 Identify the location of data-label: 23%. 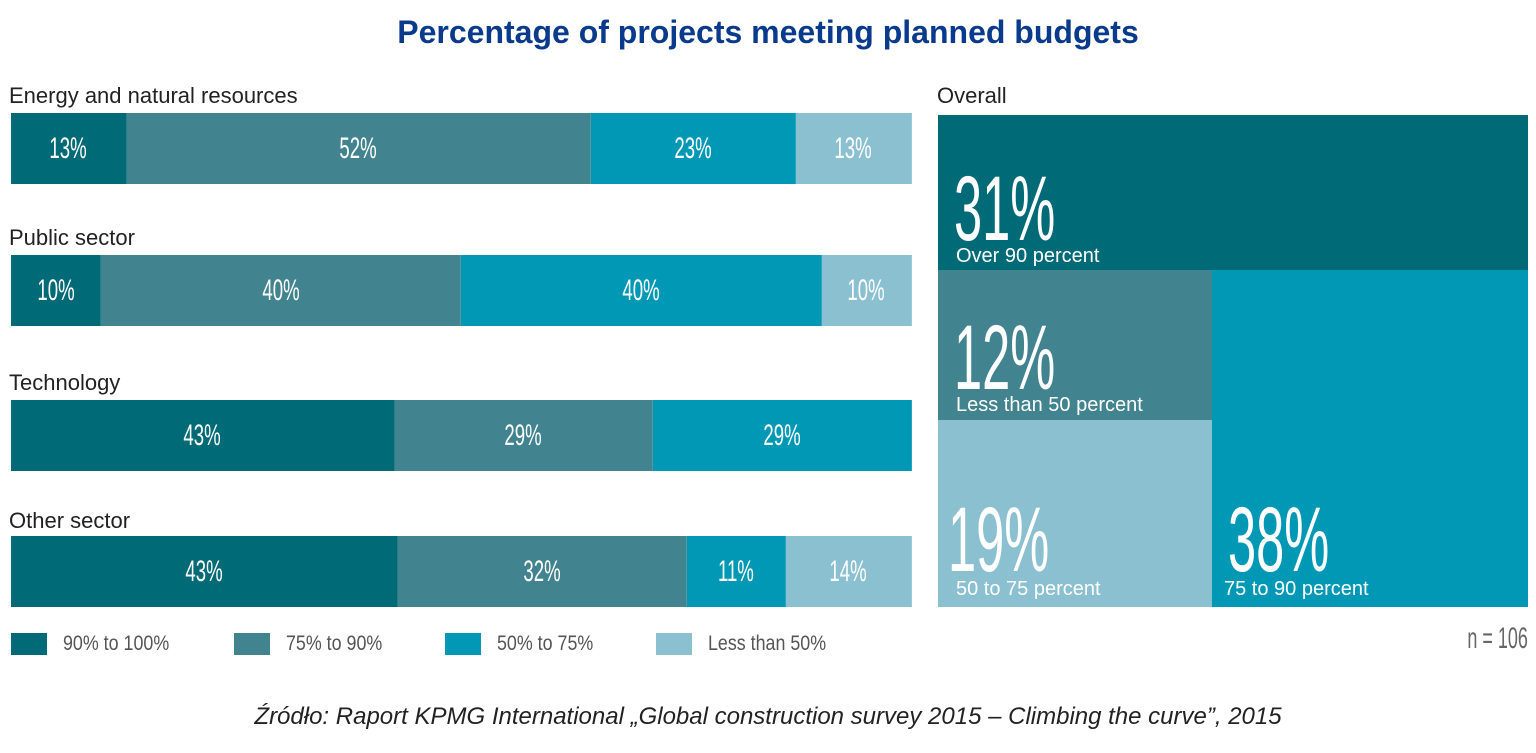
(693, 148).